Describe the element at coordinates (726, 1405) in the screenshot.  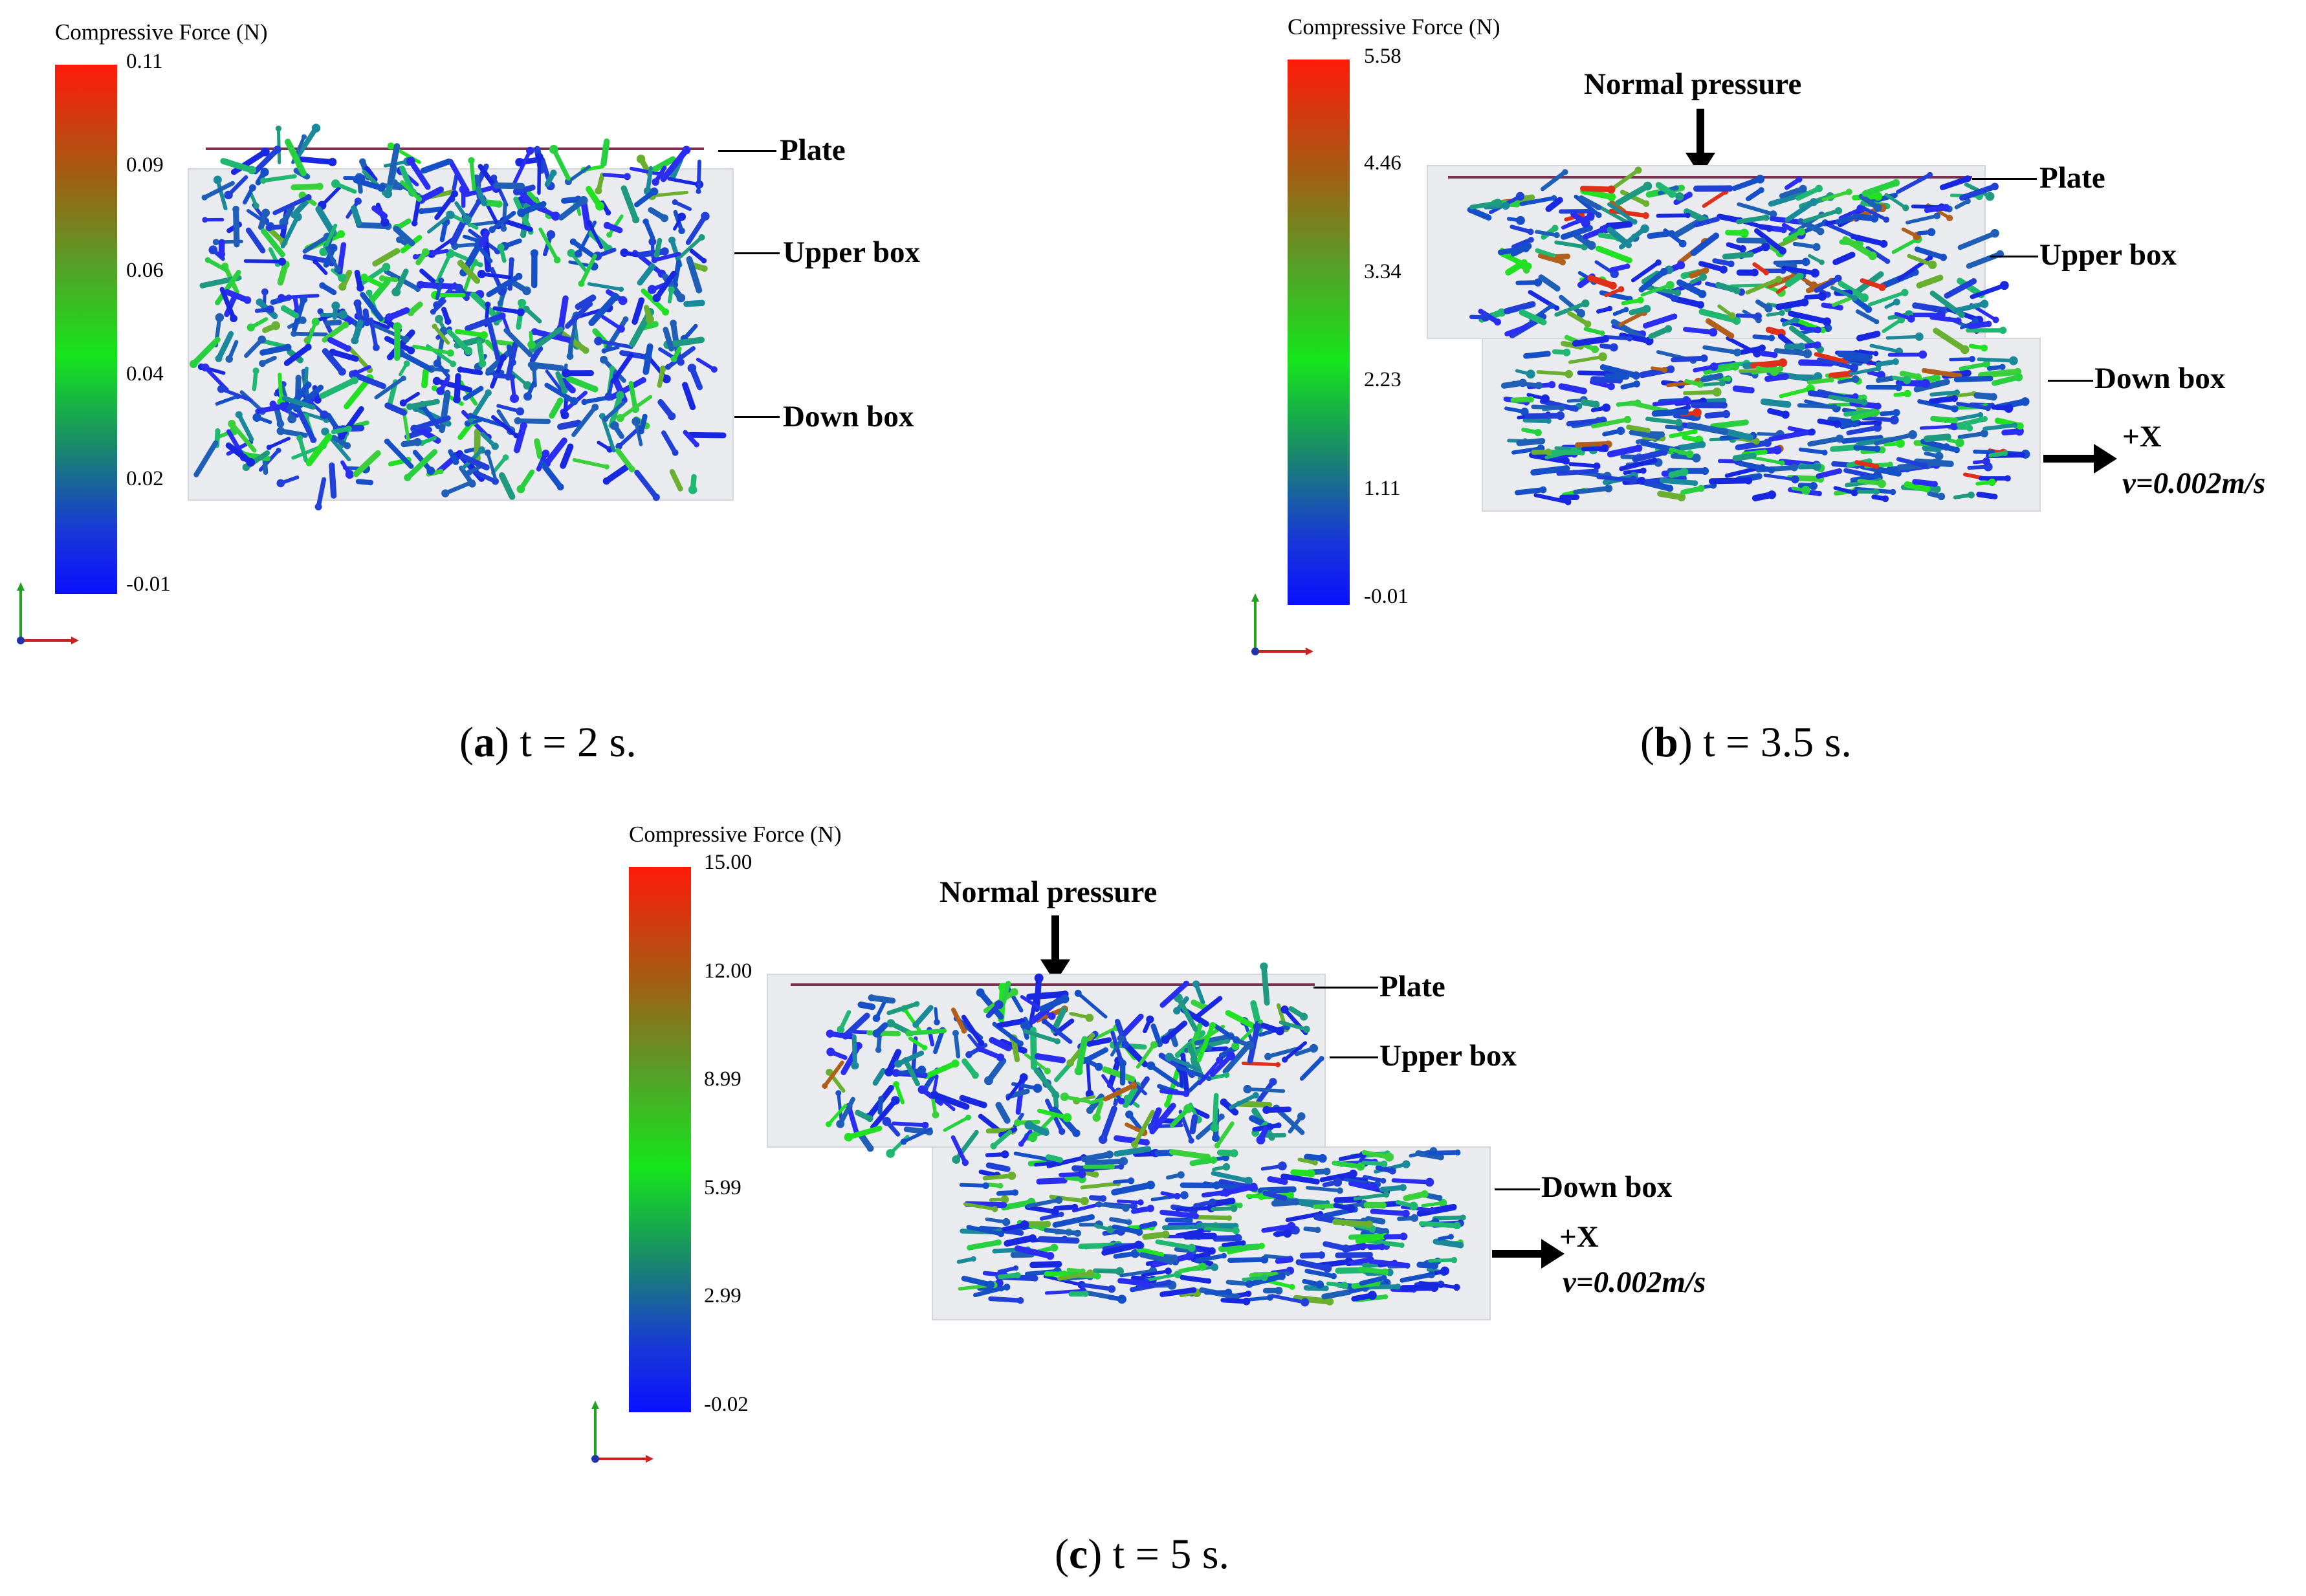
I see `colorbar-tick: -0.02` at that location.